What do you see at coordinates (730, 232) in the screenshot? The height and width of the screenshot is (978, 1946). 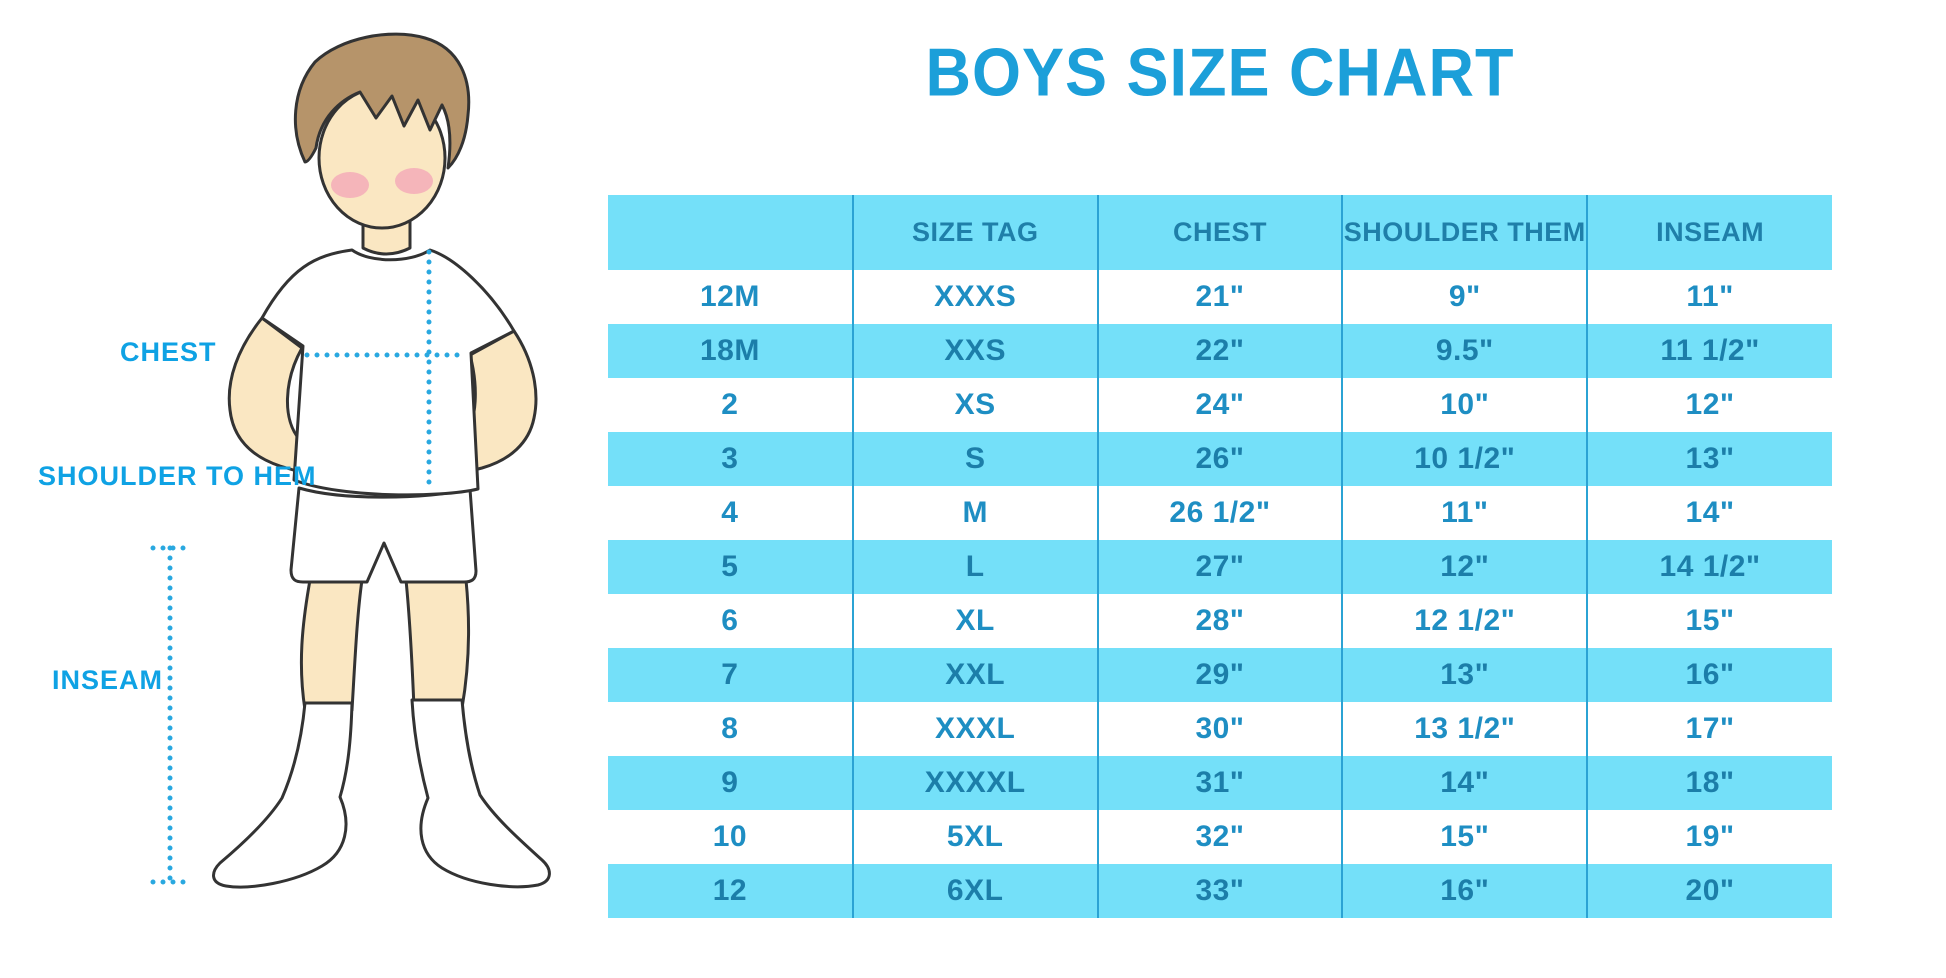 I see `header-cell-blank` at bounding box center [730, 232].